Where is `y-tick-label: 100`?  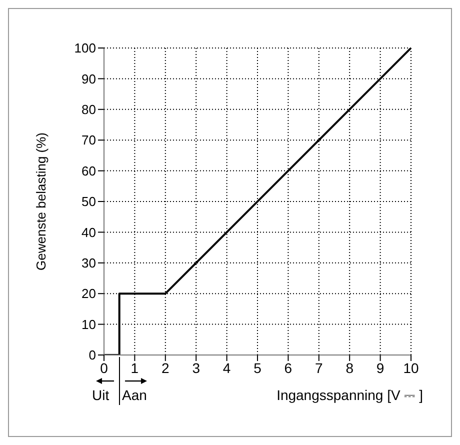
y-tick-label: 100 is located at coordinates (85, 48).